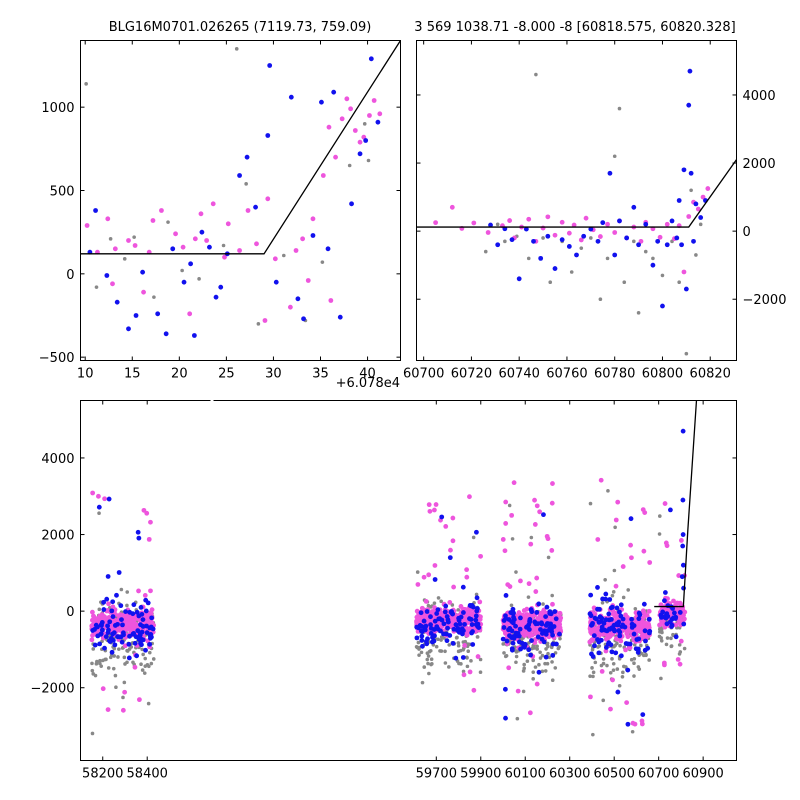 The image size is (800, 800). Describe the element at coordinates (240, 27) in the screenshot. I see `top-left-title: BLG16M0701.026265 (7119.73, 759.09)` at that location.